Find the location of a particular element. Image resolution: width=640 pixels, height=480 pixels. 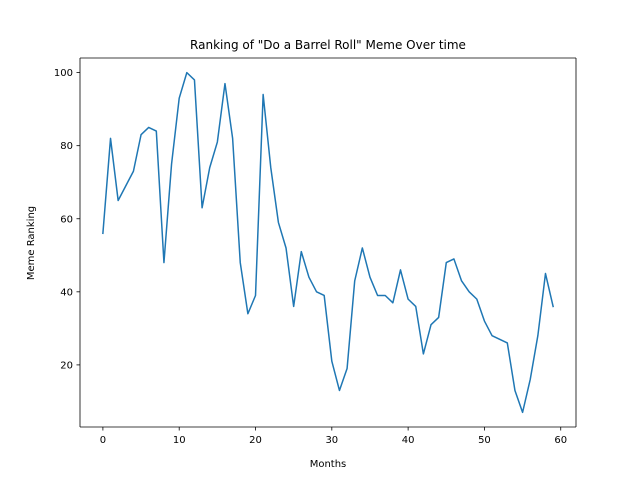

y-tick-label: 100 is located at coordinates (63, 73).